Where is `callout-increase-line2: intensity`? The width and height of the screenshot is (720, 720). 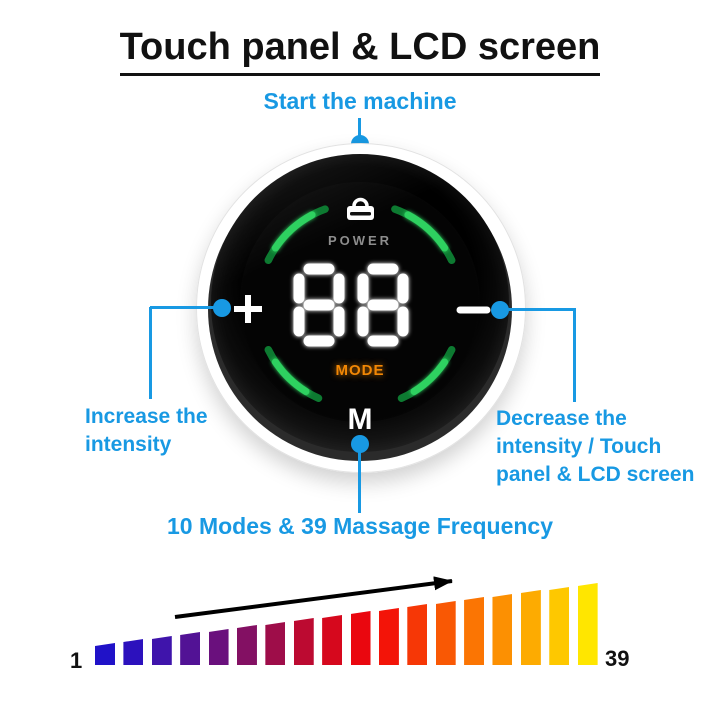 callout-increase-line2: intensity is located at coordinates (128, 444).